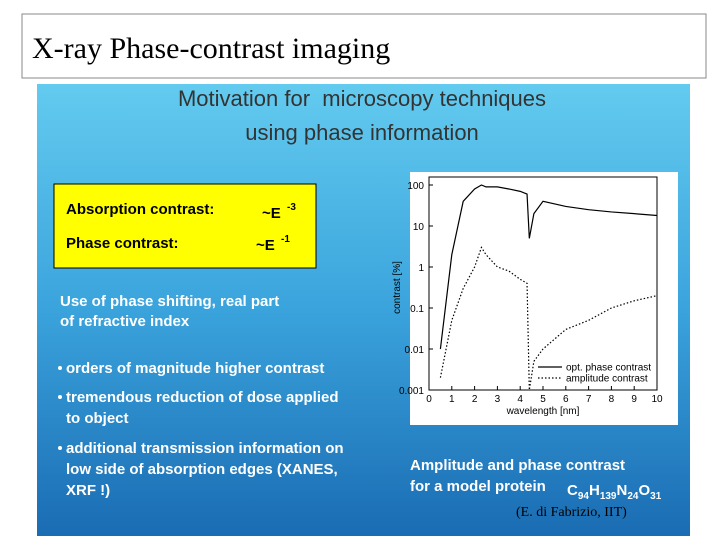  What do you see at coordinates (607, 379) in the screenshot?
I see `legend-label: amplitude contrast` at bounding box center [607, 379].